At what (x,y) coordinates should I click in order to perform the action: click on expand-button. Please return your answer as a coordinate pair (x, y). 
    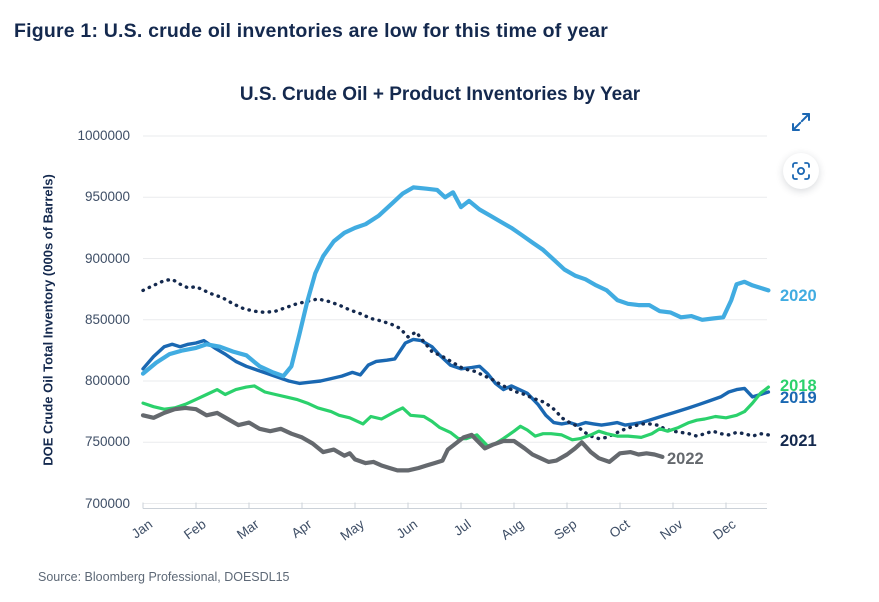
    Looking at the image, I should click on (801, 122).